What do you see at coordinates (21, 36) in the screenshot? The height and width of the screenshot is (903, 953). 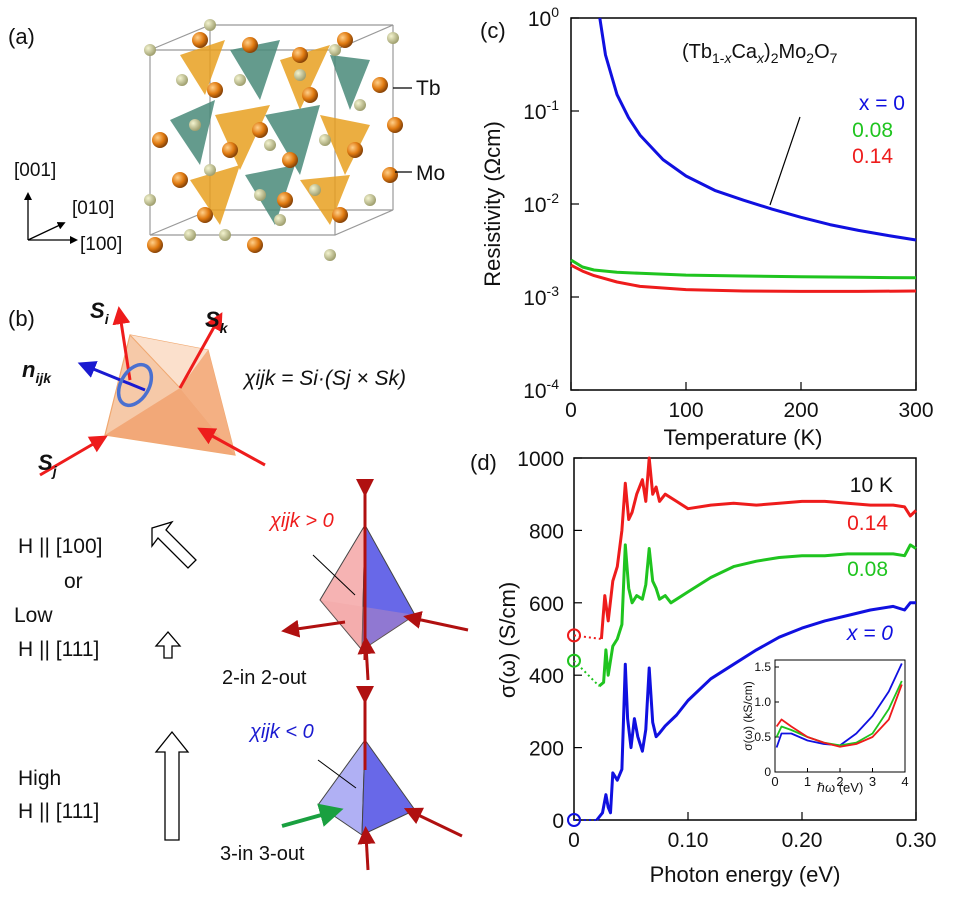 I see `panel-a-label: (a)` at bounding box center [21, 36].